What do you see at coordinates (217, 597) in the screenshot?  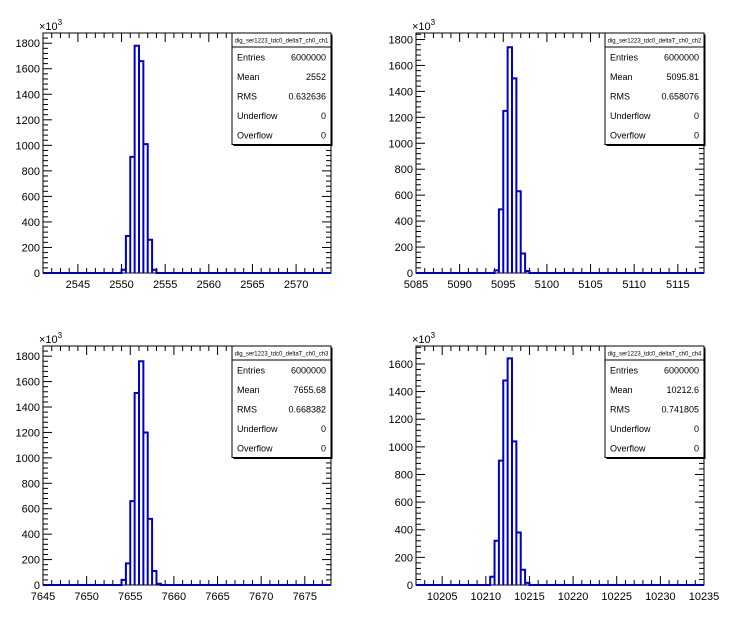 I see `x-tick-label: 7665` at bounding box center [217, 597].